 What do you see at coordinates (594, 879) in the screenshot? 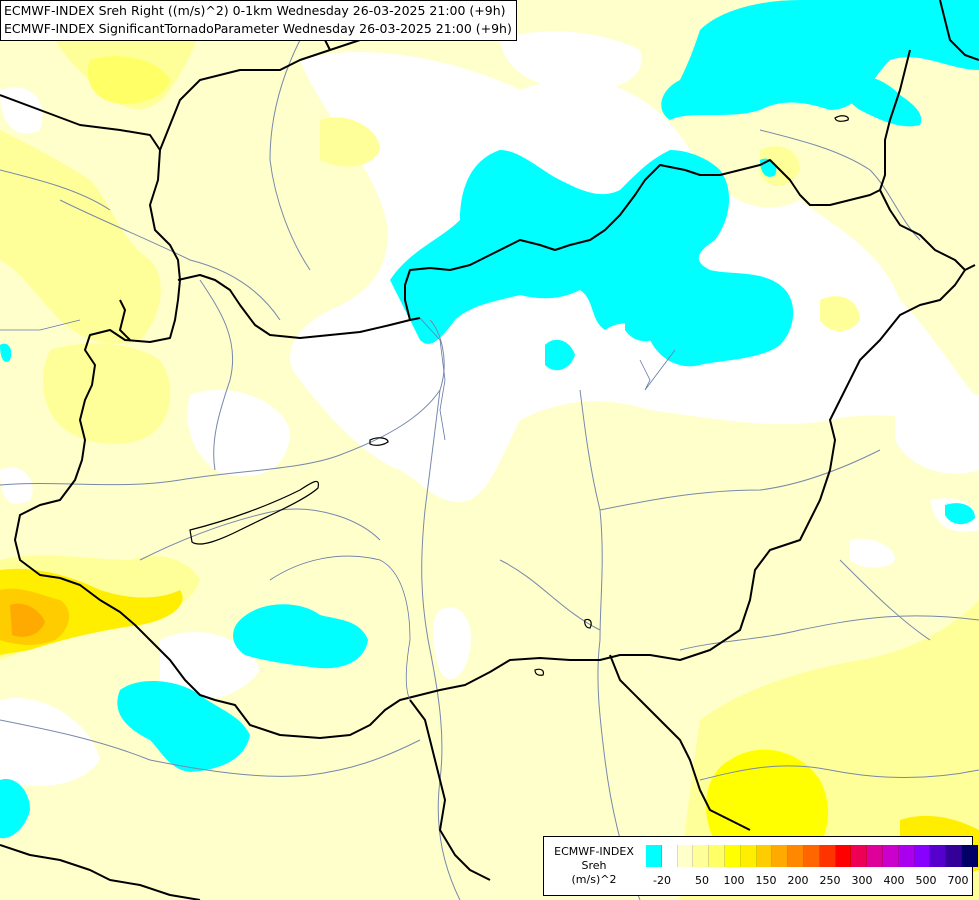
I see `legend-title-line-3: (m/s)^2` at bounding box center [594, 879].